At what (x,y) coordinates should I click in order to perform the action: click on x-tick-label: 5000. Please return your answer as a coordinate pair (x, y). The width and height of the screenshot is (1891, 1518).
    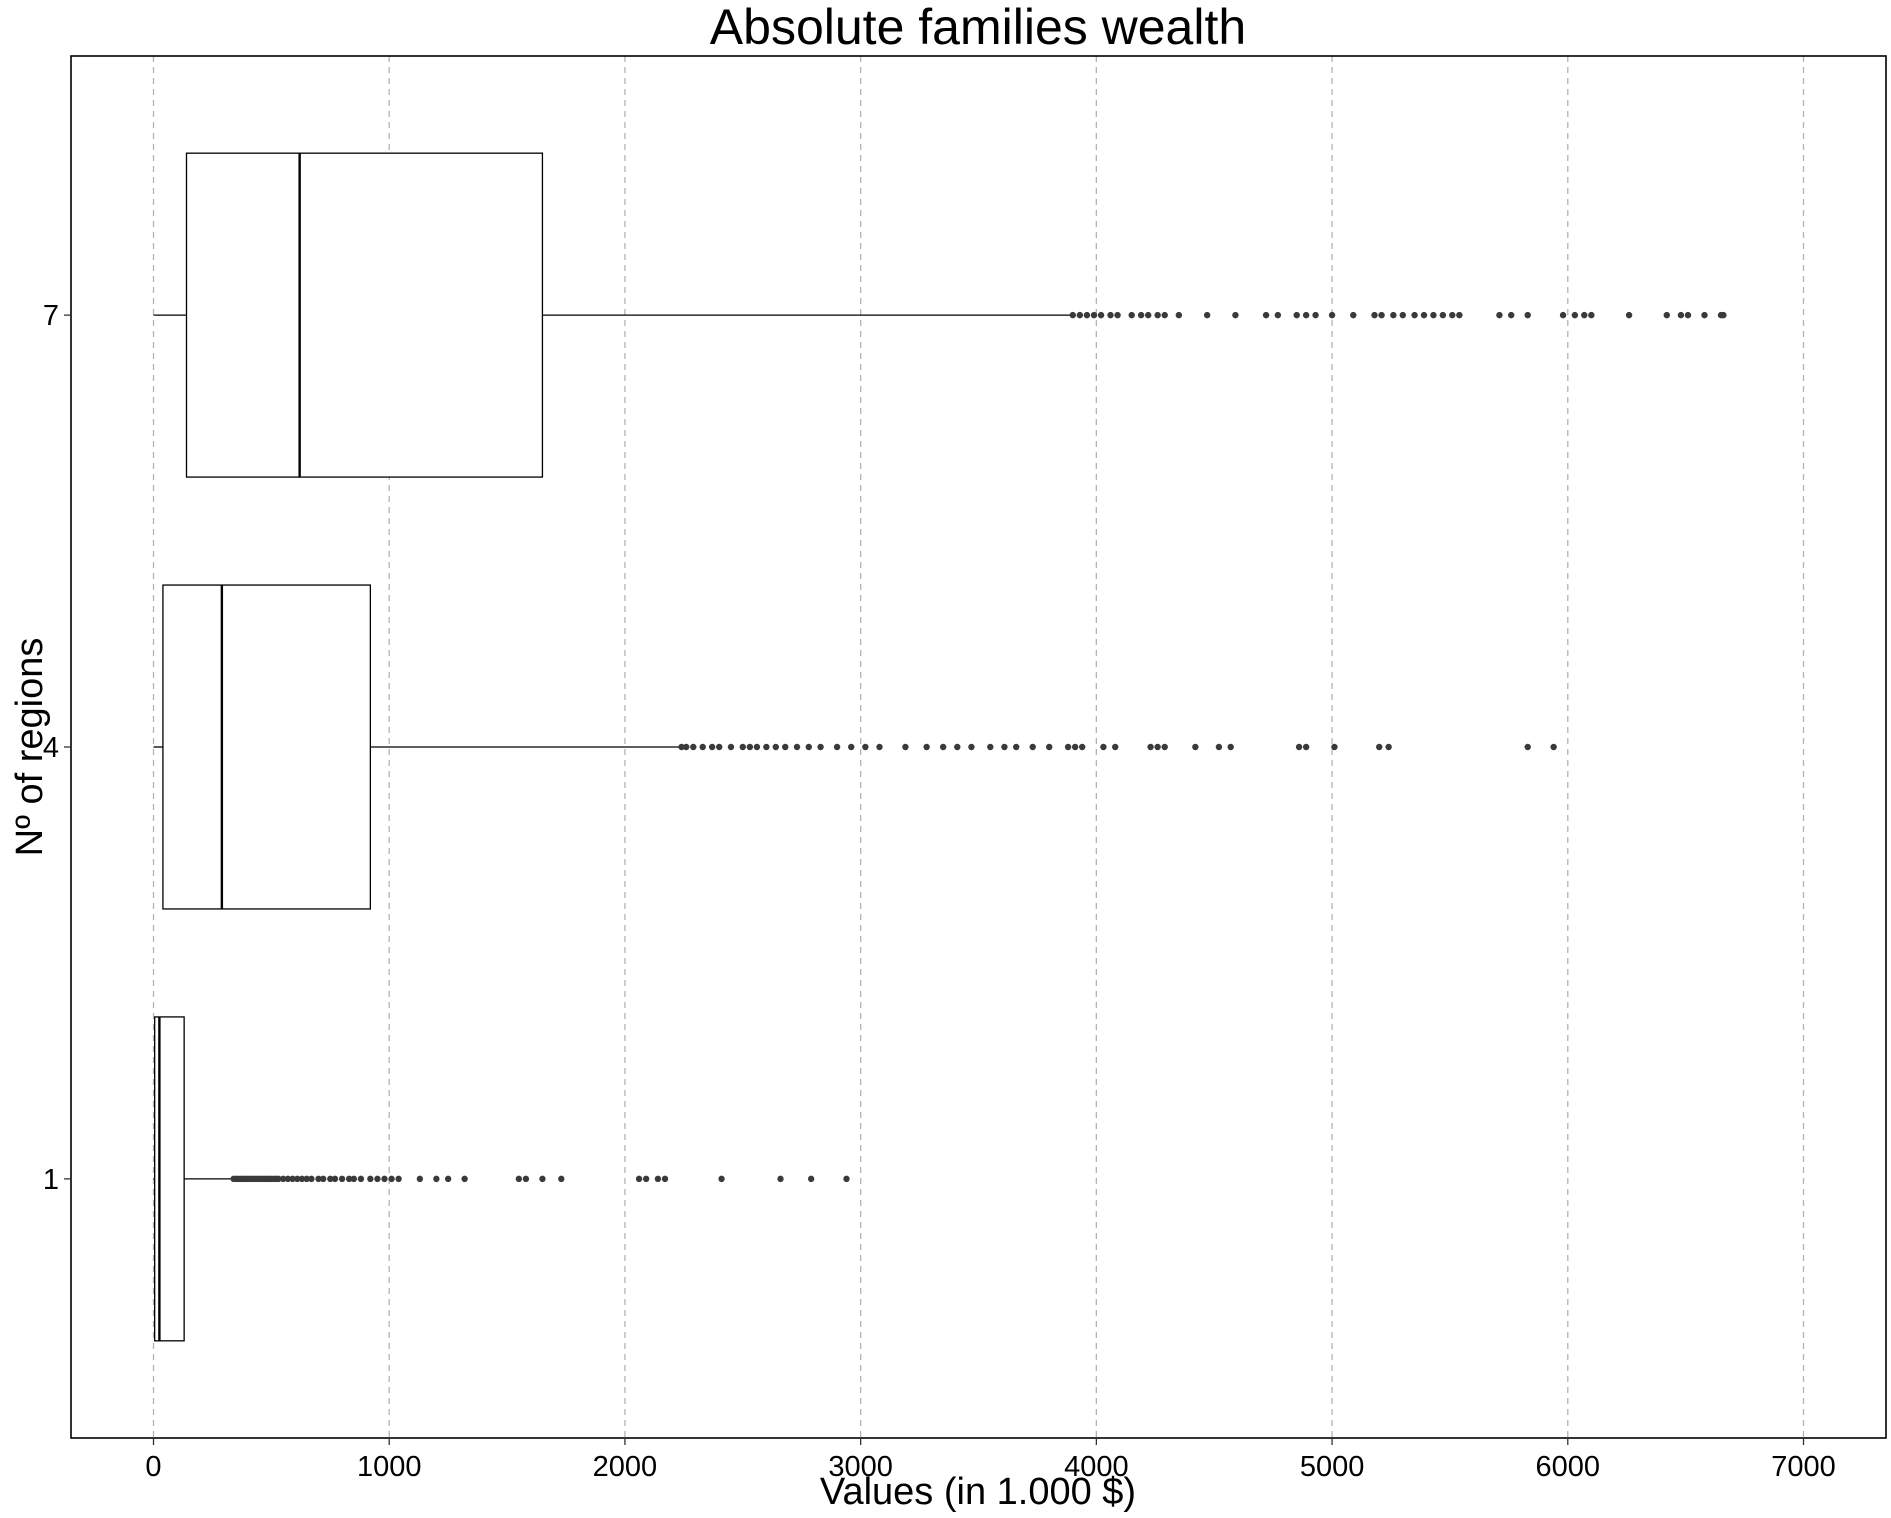
    Looking at the image, I should click on (1332, 1467).